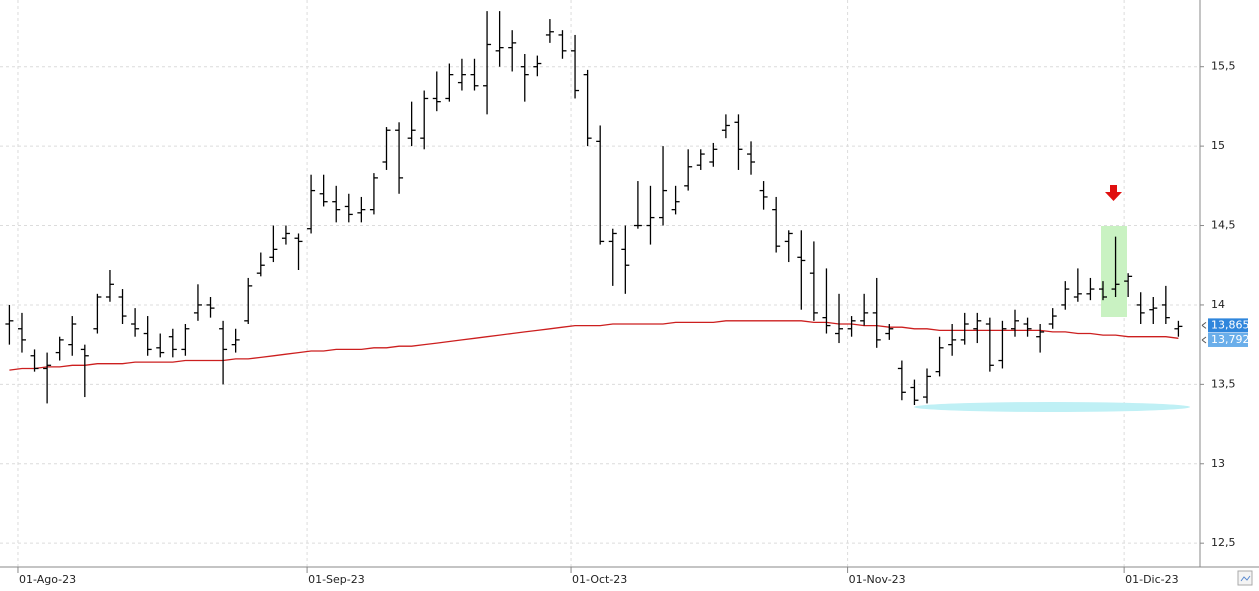 Image resolution: width=1259 pixels, height=591 pixels. What do you see at coordinates (1113, 193) in the screenshot?
I see `signal-arrow` at bounding box center [1113, 193].